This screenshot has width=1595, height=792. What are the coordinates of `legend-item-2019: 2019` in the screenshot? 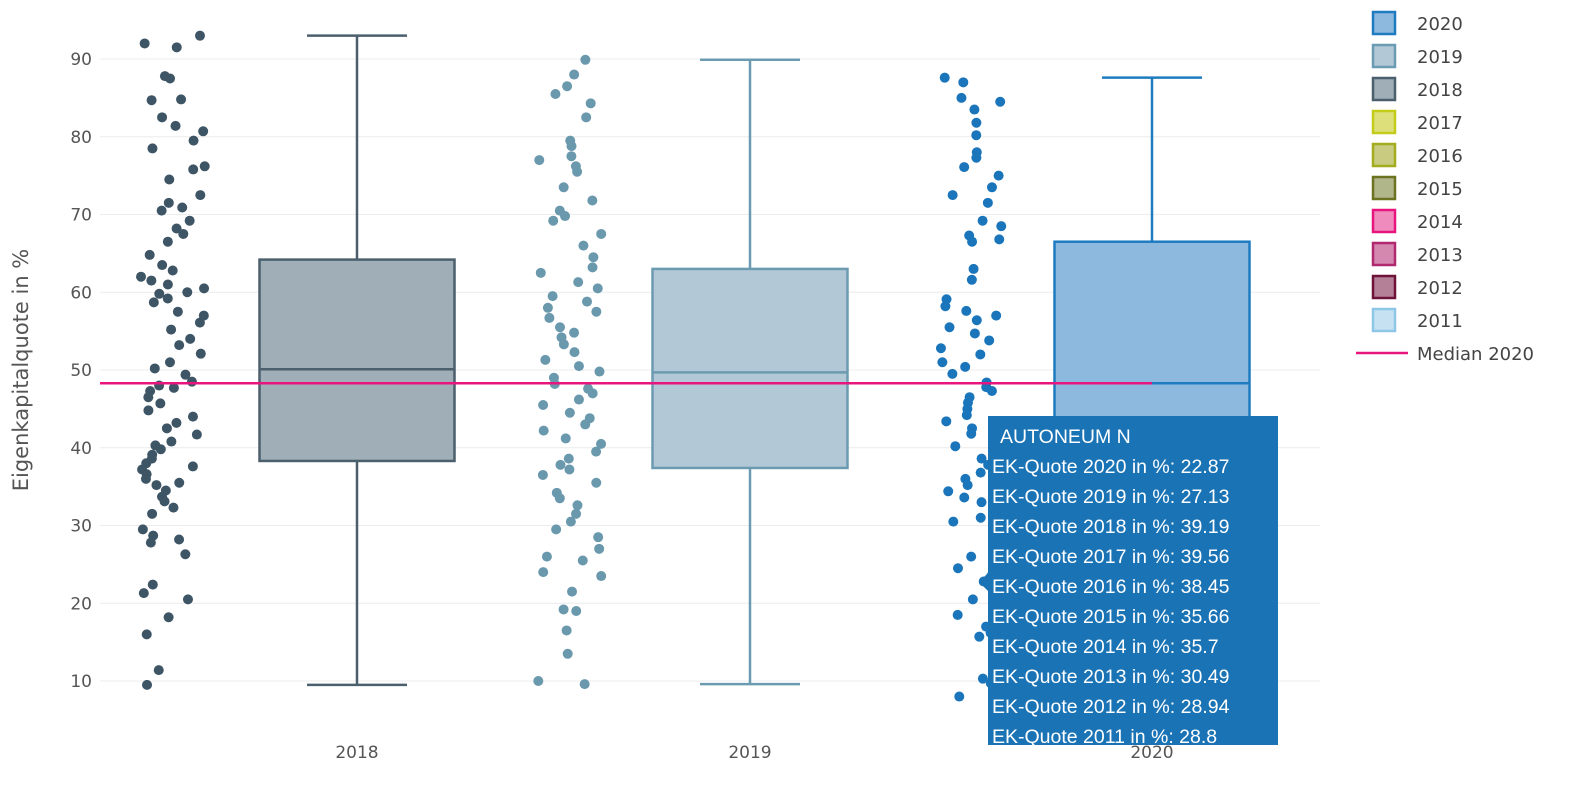 It's located at (1417, 56).